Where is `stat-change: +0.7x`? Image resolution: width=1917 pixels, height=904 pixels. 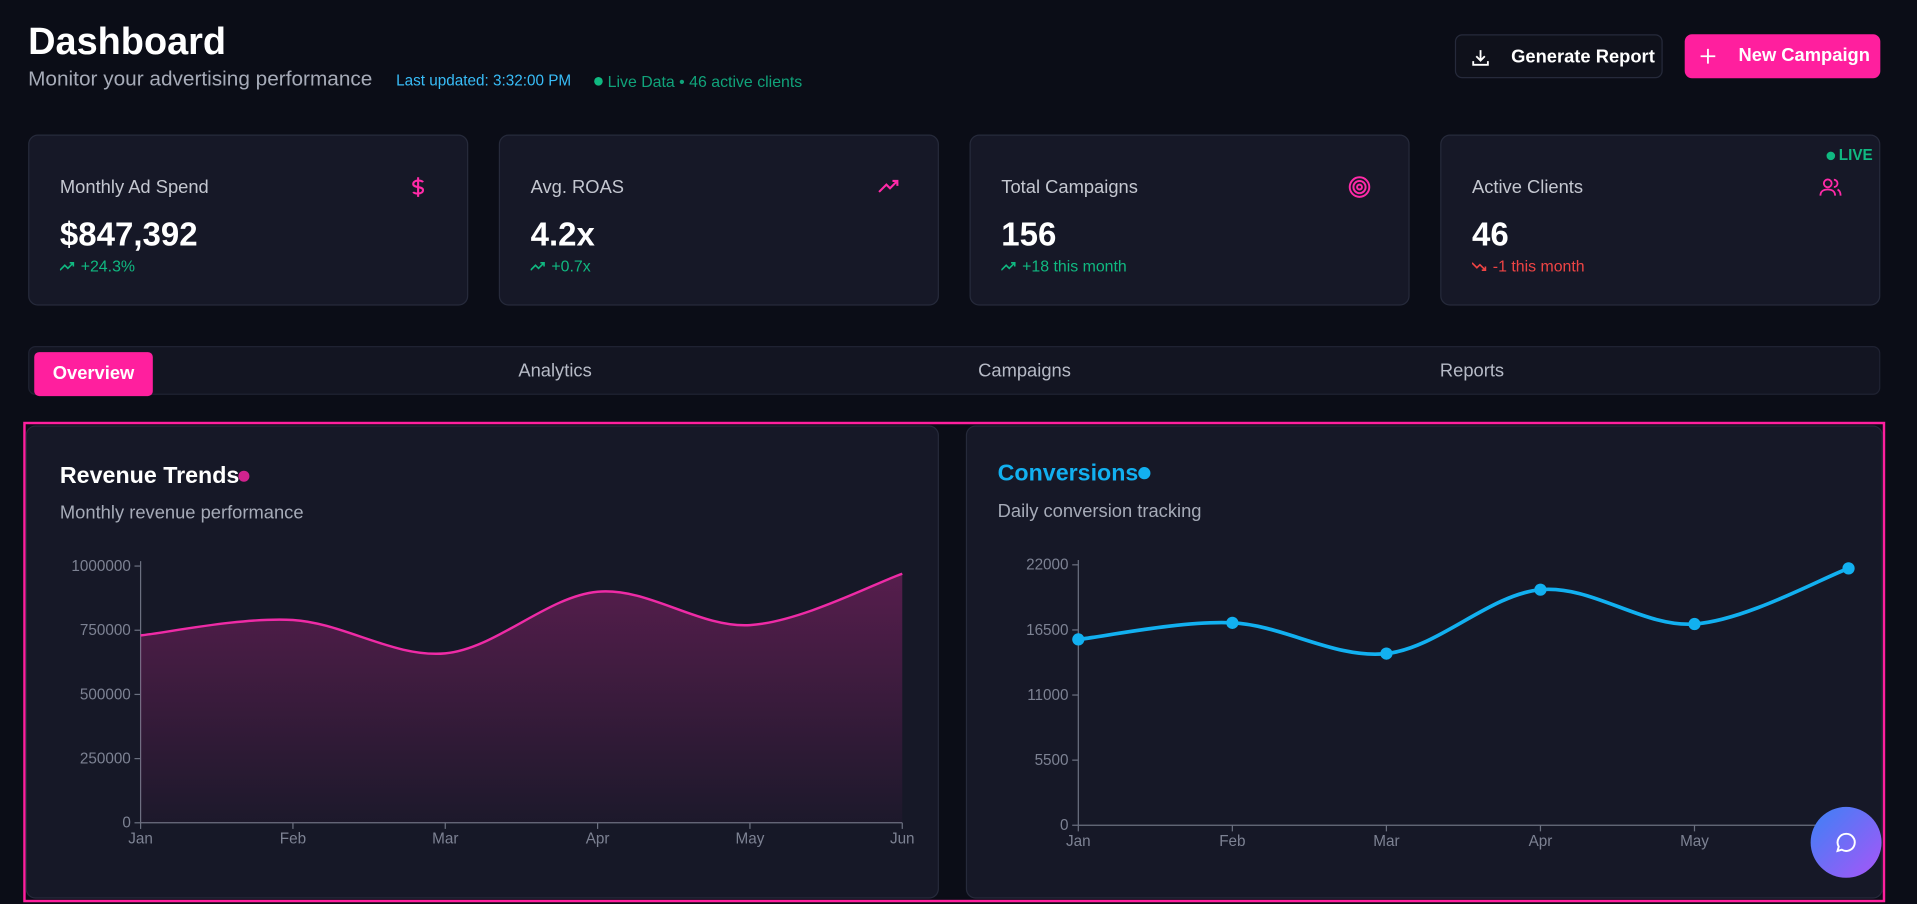 stat-change: +0.7x is located at coordinates (571, 266).